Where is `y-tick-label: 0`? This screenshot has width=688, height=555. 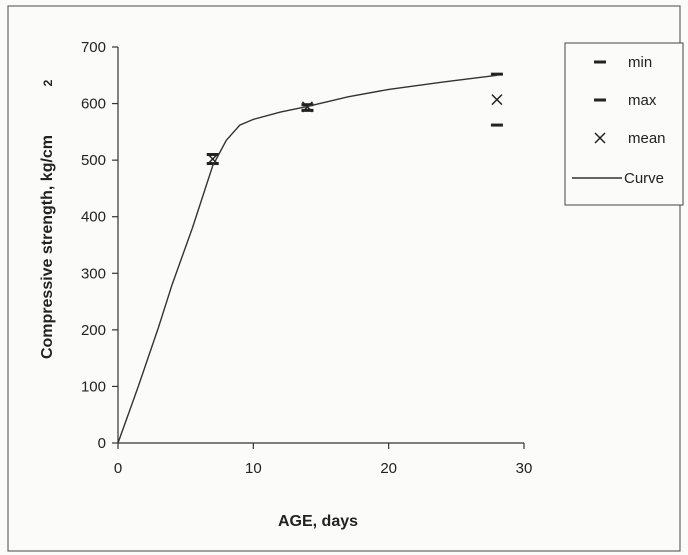
y-tick-label: 0 is located at coordinates (102, 443).